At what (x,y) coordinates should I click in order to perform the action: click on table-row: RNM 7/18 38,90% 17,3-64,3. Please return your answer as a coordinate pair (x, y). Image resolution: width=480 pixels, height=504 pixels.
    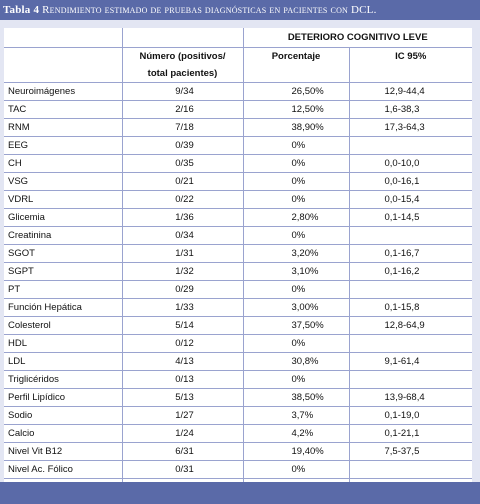
    Looking at the image, I should click on (238, 127).